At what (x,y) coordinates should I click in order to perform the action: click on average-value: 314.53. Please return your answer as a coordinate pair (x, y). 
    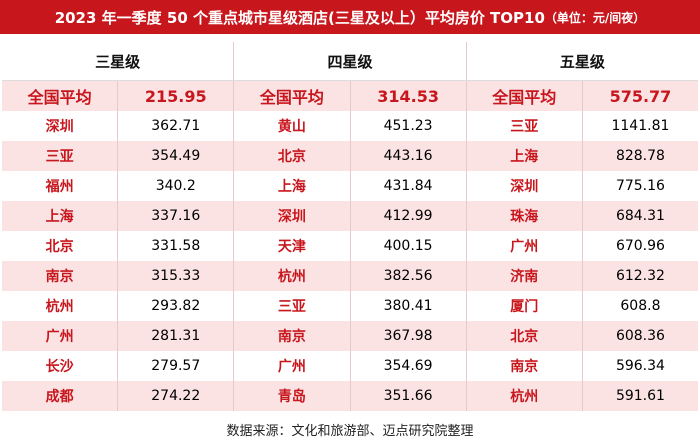
    Looking at the image, I should click on (409, 96).